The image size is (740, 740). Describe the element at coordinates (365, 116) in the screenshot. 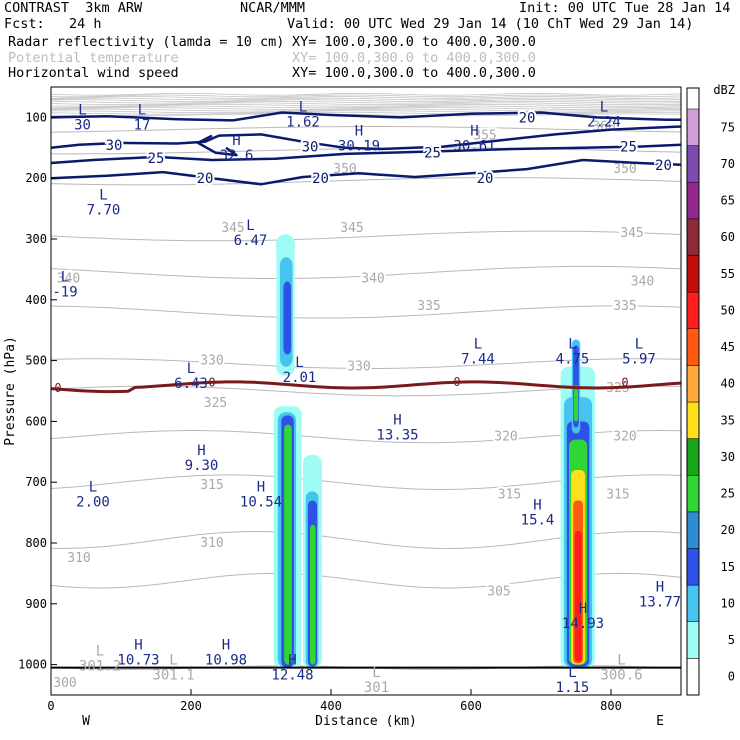

I see `wind-20-upper-contour` at that location.